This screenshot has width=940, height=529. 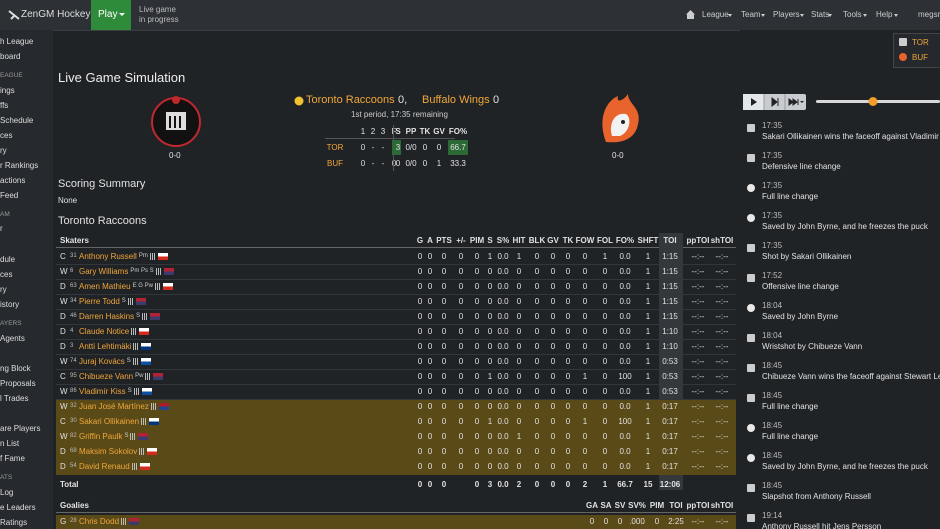 I want to click on column-header: TK, so click(x=568, y=240).